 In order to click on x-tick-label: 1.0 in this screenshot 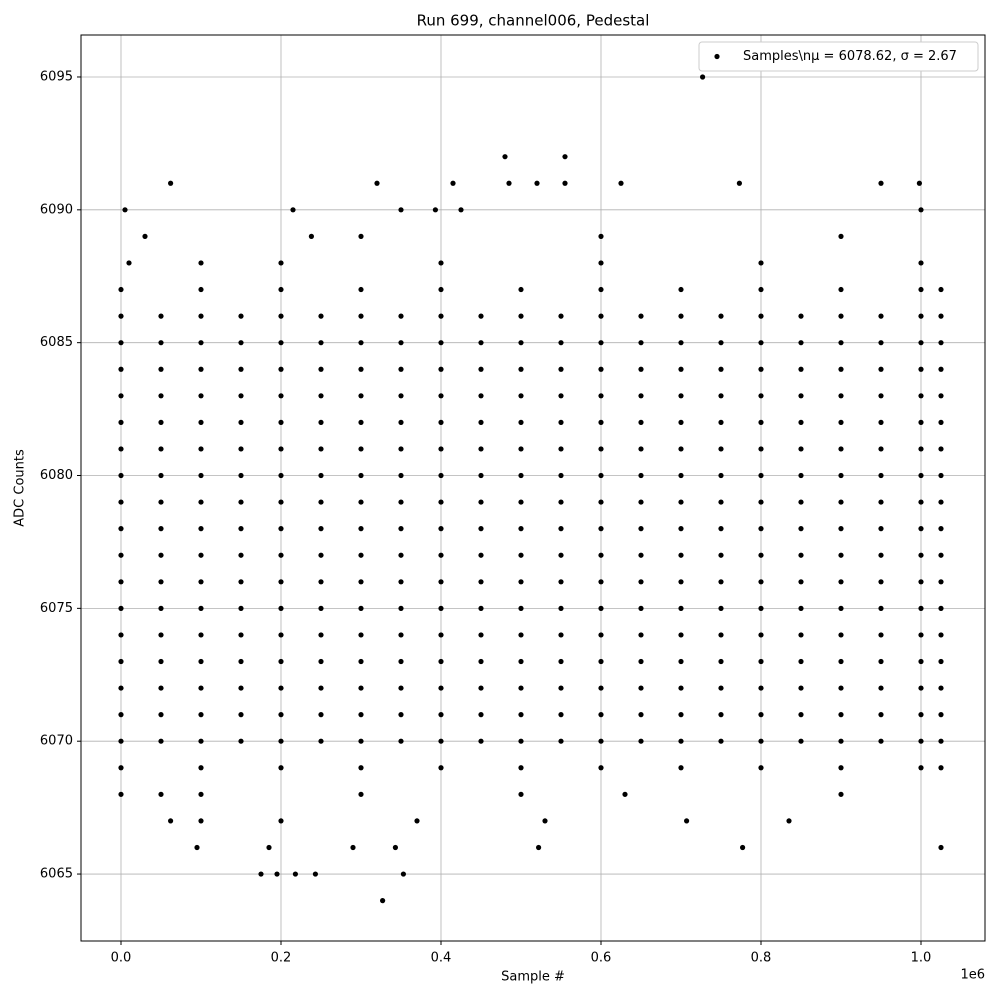, I will do `click(921, 958)`.